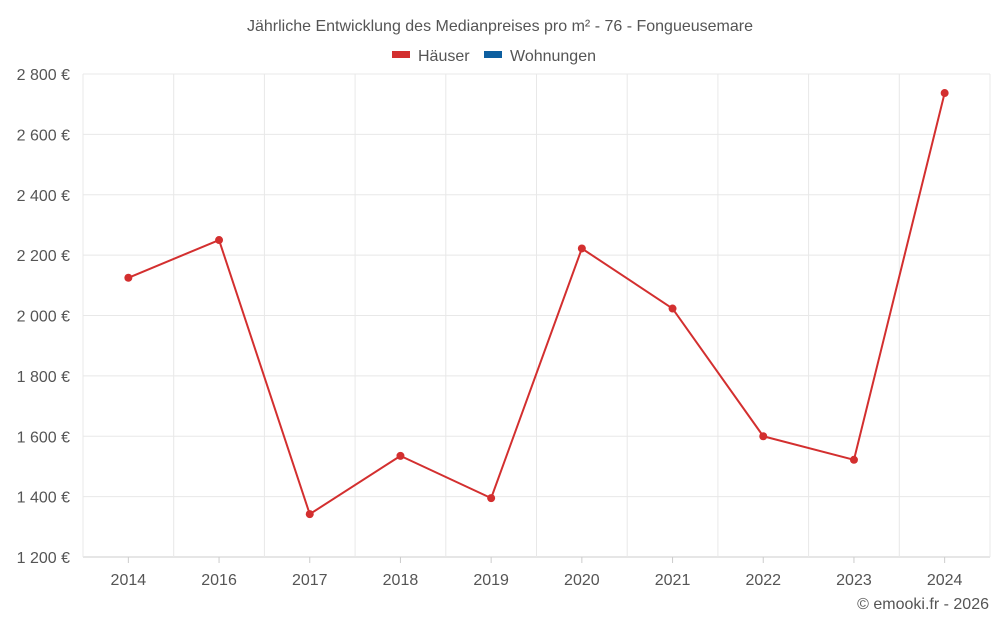  What do you see at coordinates (673, 580) in the screenshot?
I see `x-tick-label: 2021` at bounding box center [673, 580].